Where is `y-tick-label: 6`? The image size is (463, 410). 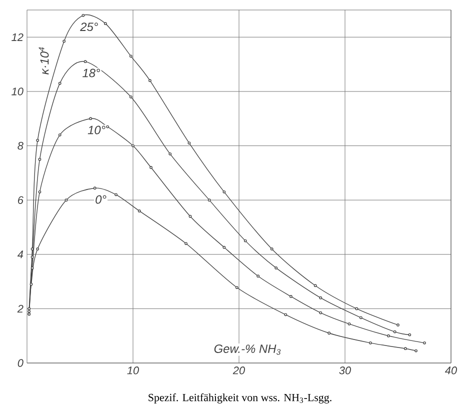
y-tick-label: 6 is located at coordinates (21, 200).